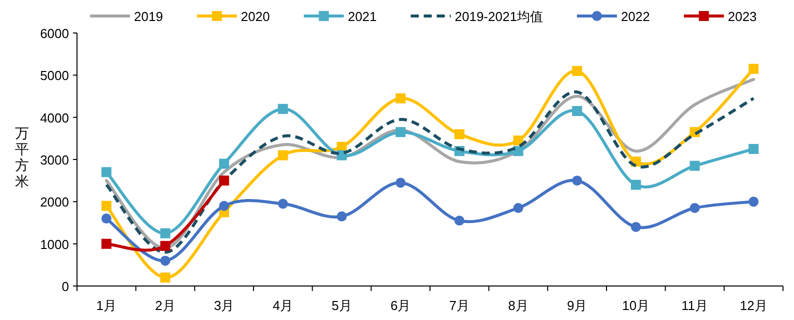 This screenshot has height=320, width=794. What do you see at coordinates (54, 244) in the screenshot?
I see `y-tick-label: 1000` at bounding box center [54, 244].